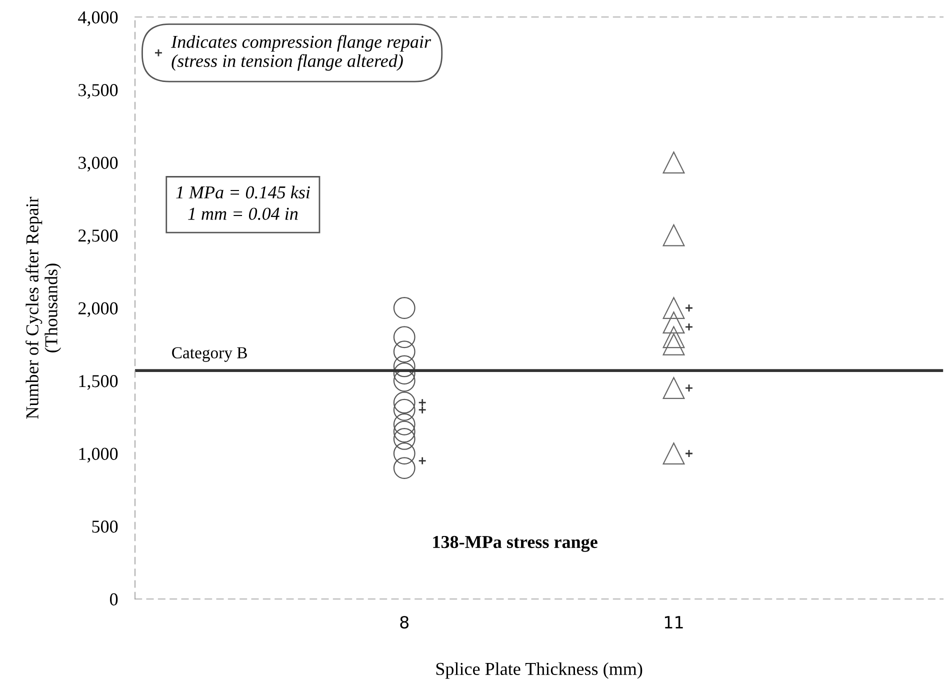  I want to click on y-tick-label: 1,500, so click(98, 382).